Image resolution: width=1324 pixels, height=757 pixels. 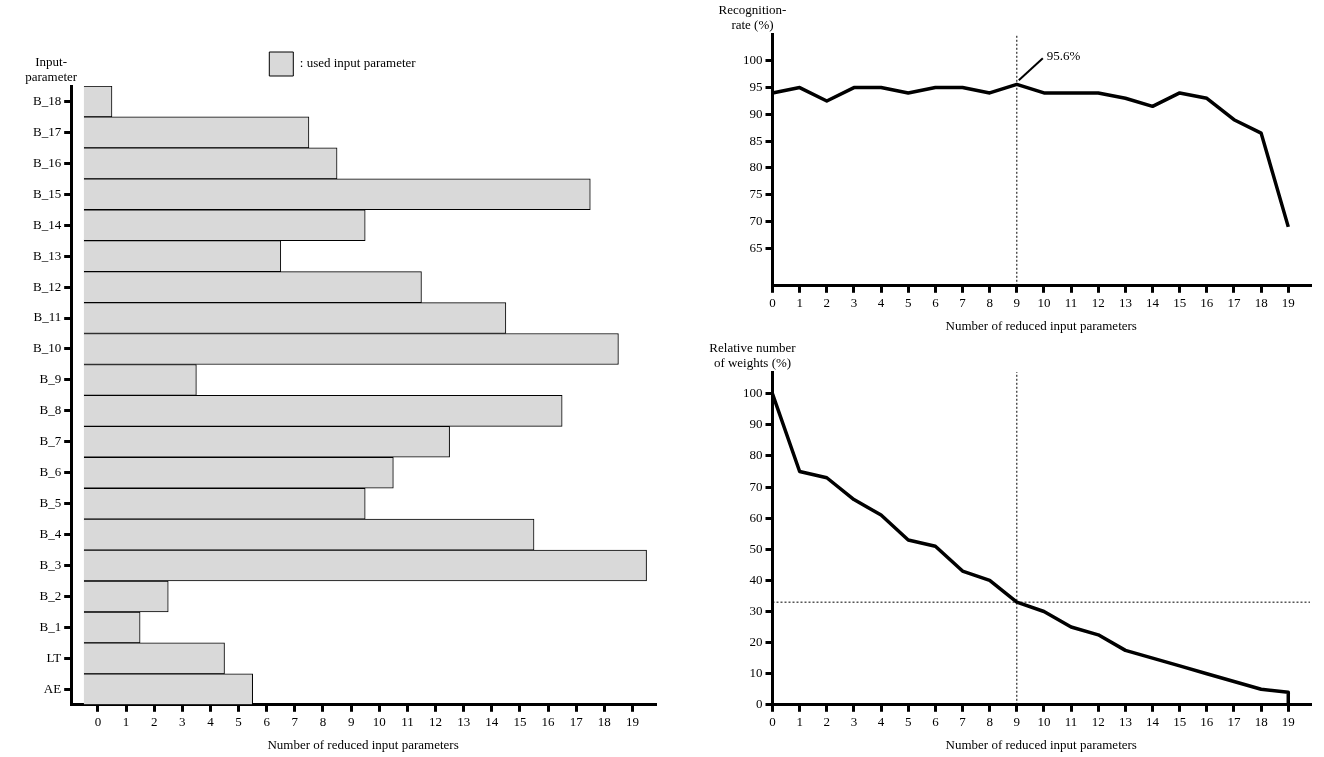 What do you see at coordinates (756, 579) in the screenshot?
I see `y-tick-label: 40` at bounding box center [756, 579].